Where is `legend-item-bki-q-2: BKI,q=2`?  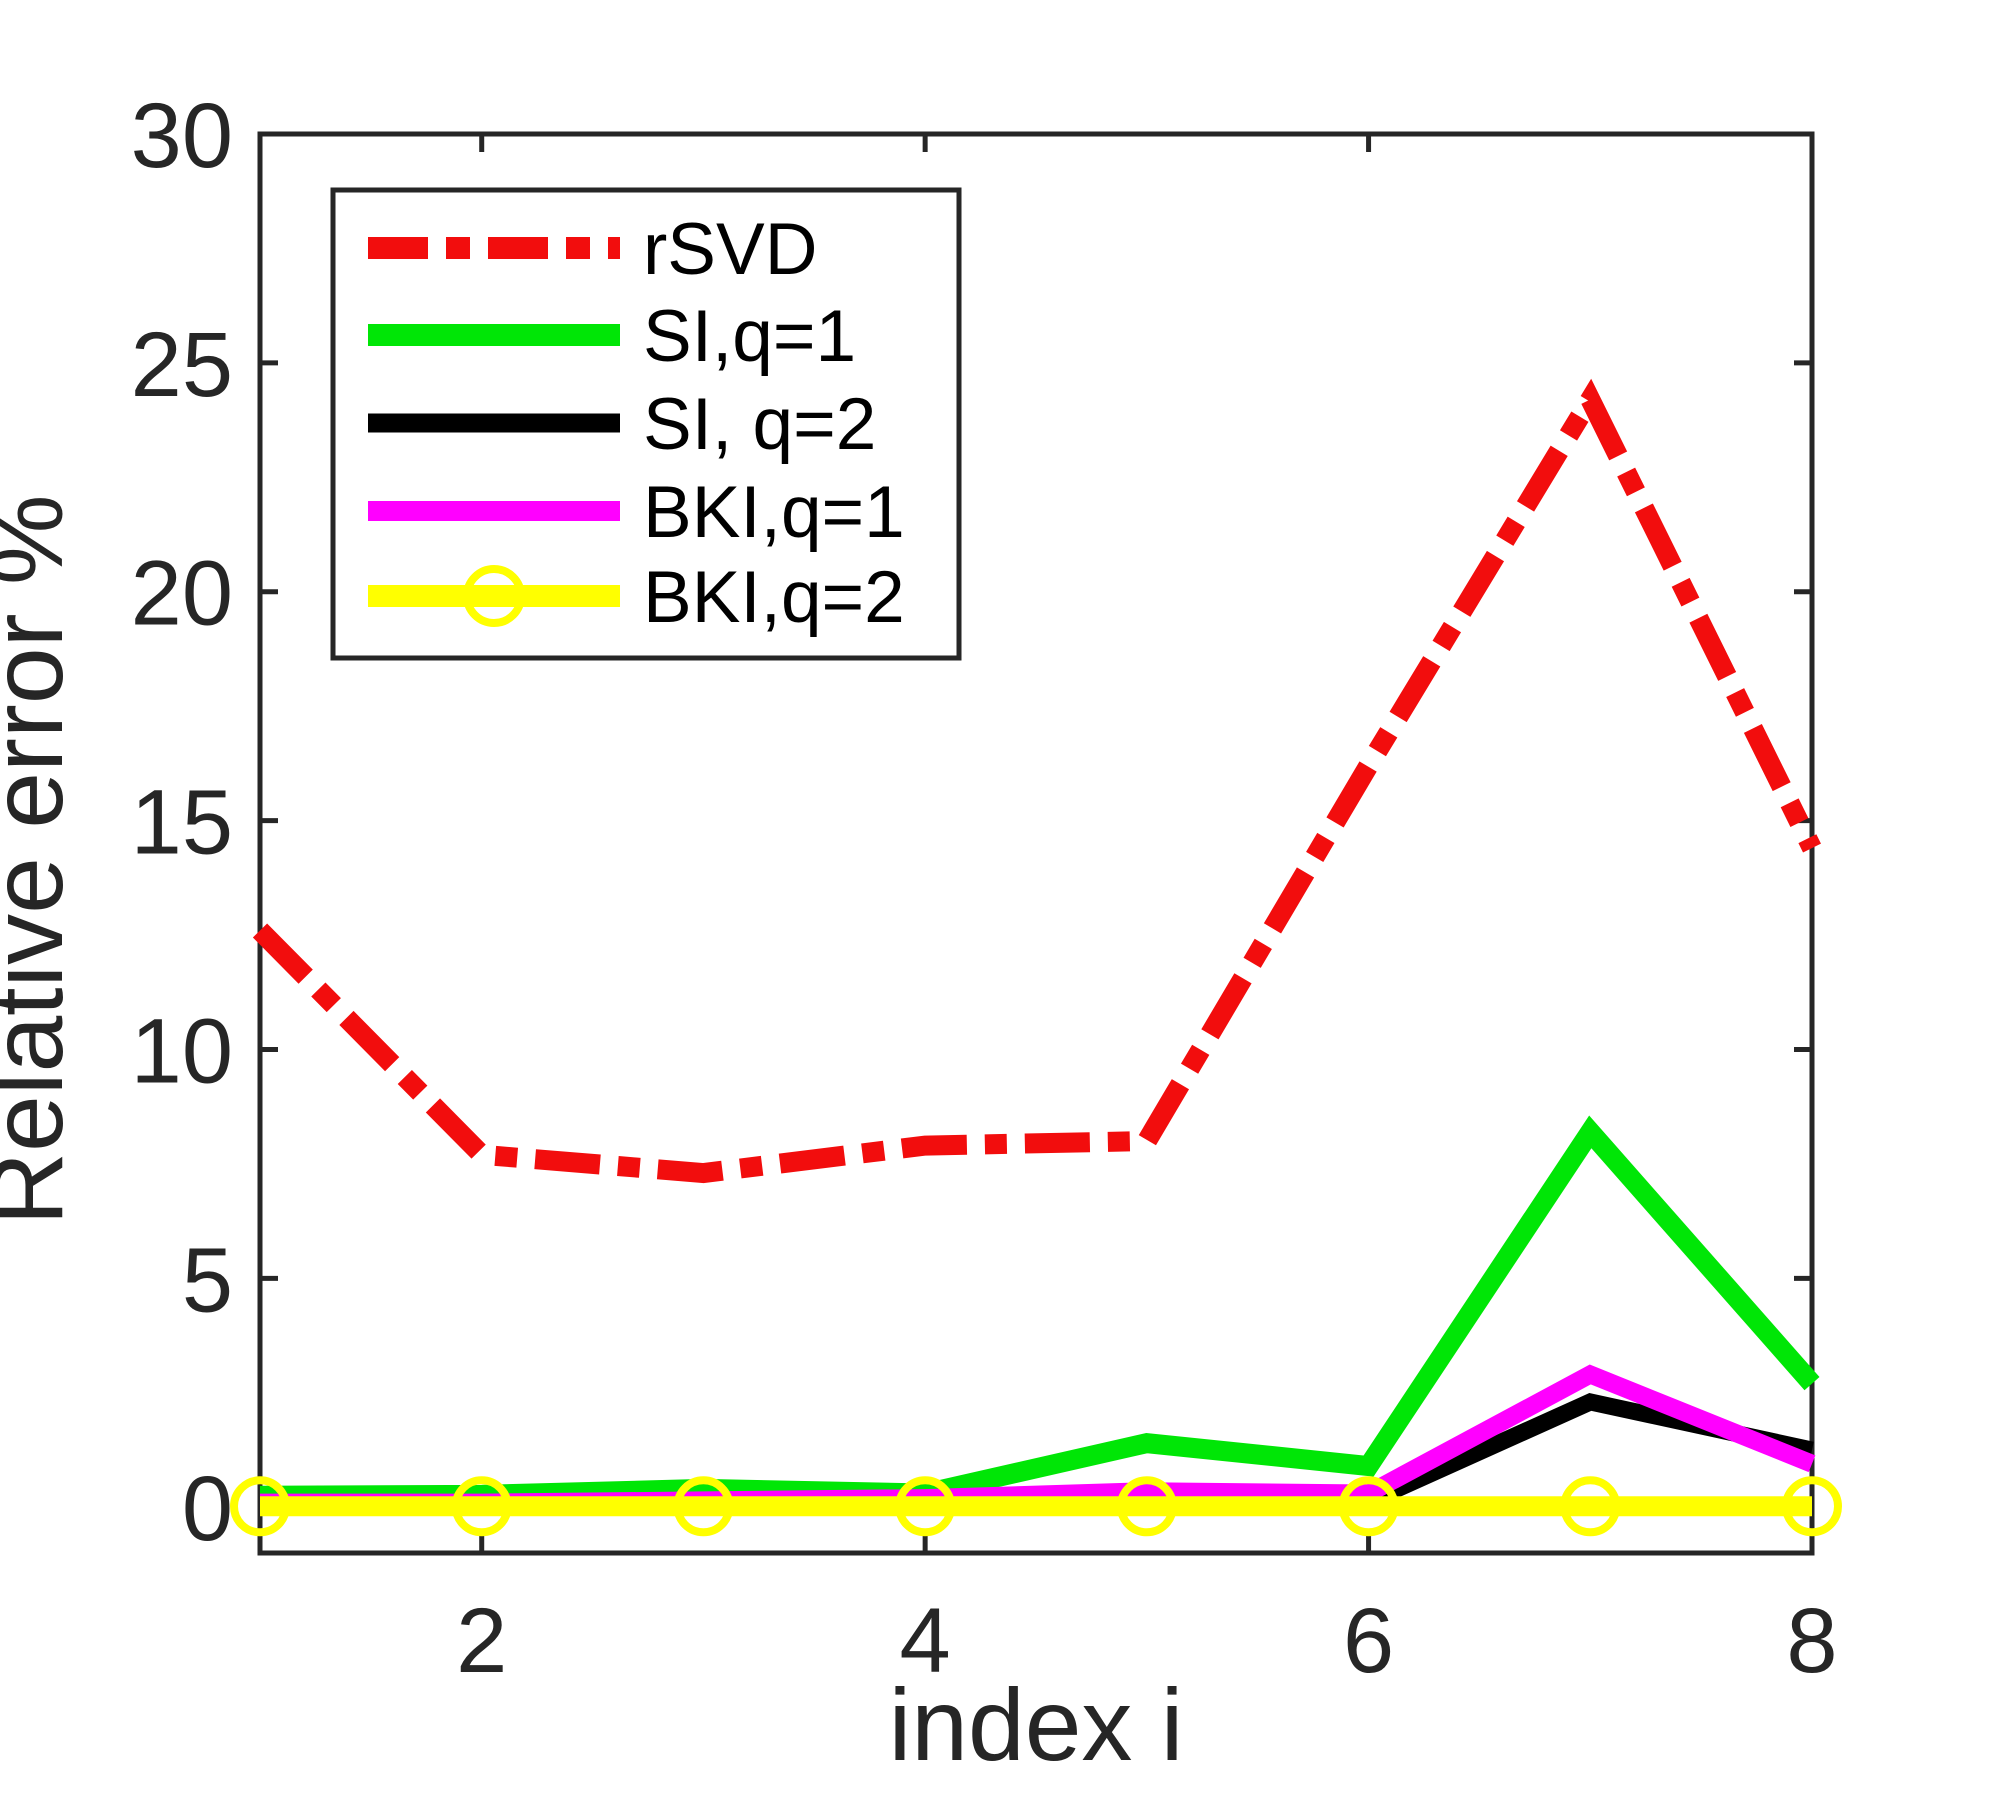
legend-item-bki-q-2: BKI,q=2 is located at coordinates (636, 597).